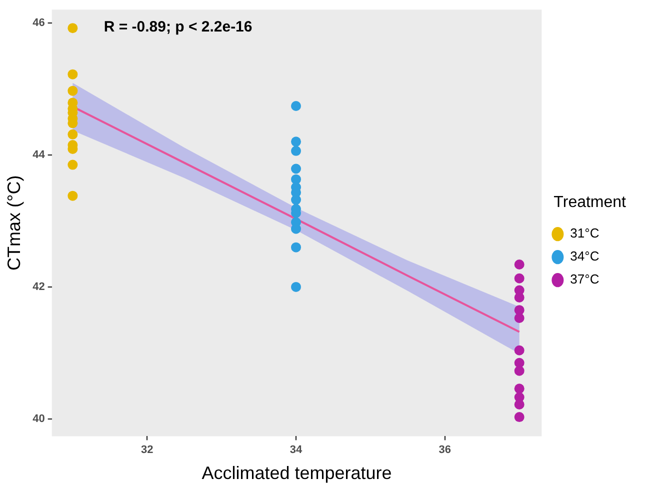 The width and height of the screenshot is (648, 491). Describe the element at coordinates (585, 279) in the screenshot. I see `legend-label: 37°C` at that location.